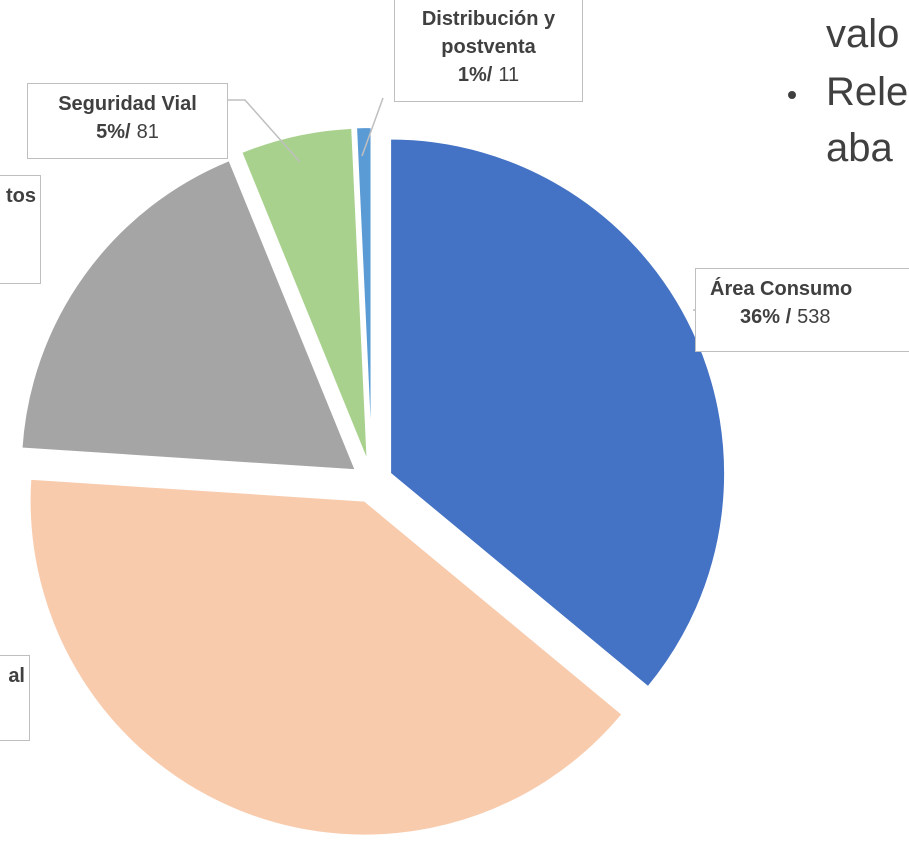  Describe the element at coordinates (814, 317) in the screenshot. I see `count-label: 538` at that location.